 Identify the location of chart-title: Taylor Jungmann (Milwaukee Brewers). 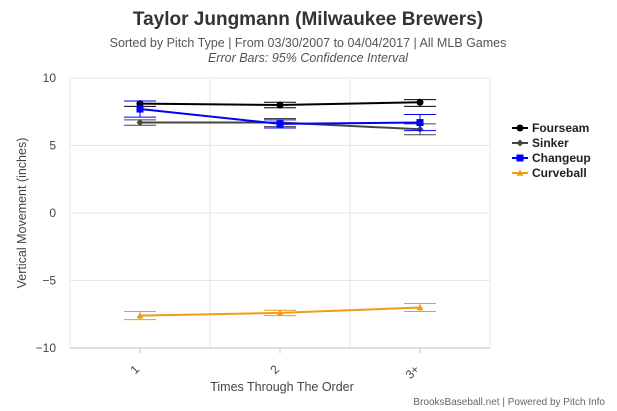
(308, 19).